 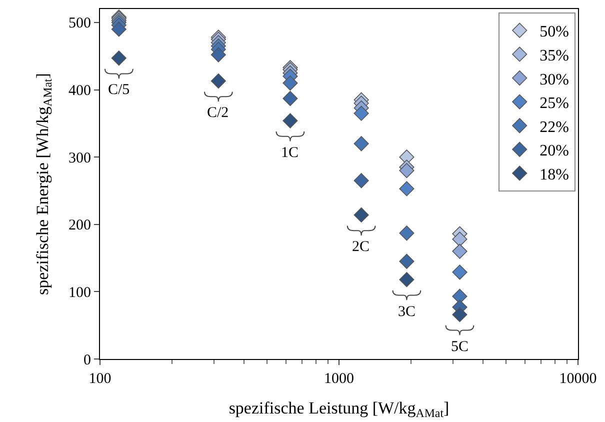 What do you see at coordinates (290, 153) in the screenshot?
I see `annotation: 1C` at bounding box center [290, 153].